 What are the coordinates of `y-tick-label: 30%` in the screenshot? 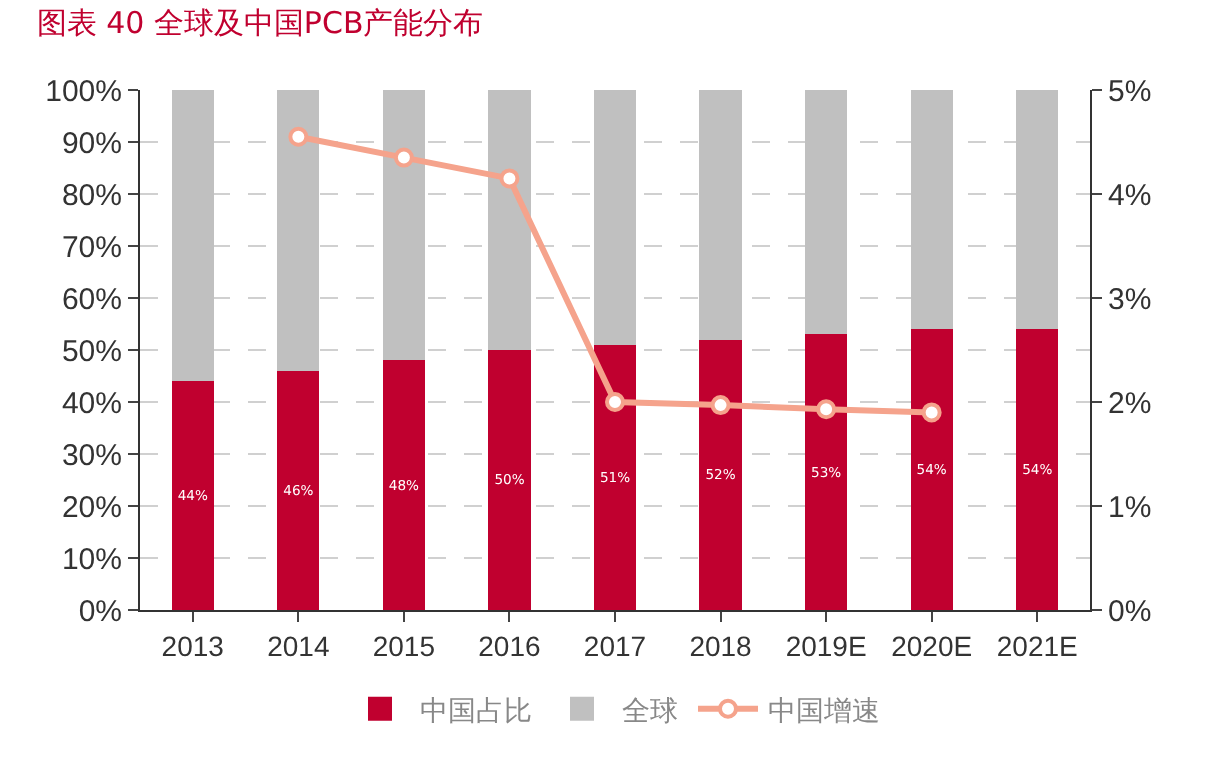 It's located at (91, 455).